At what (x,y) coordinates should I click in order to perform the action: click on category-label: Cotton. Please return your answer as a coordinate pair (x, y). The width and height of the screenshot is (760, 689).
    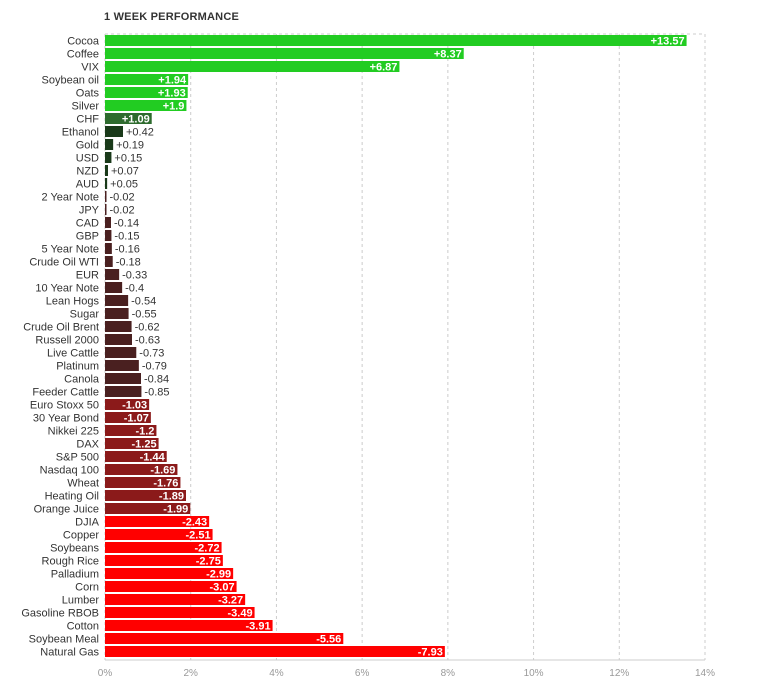
    Looking at the image, I should click on (83, 627).